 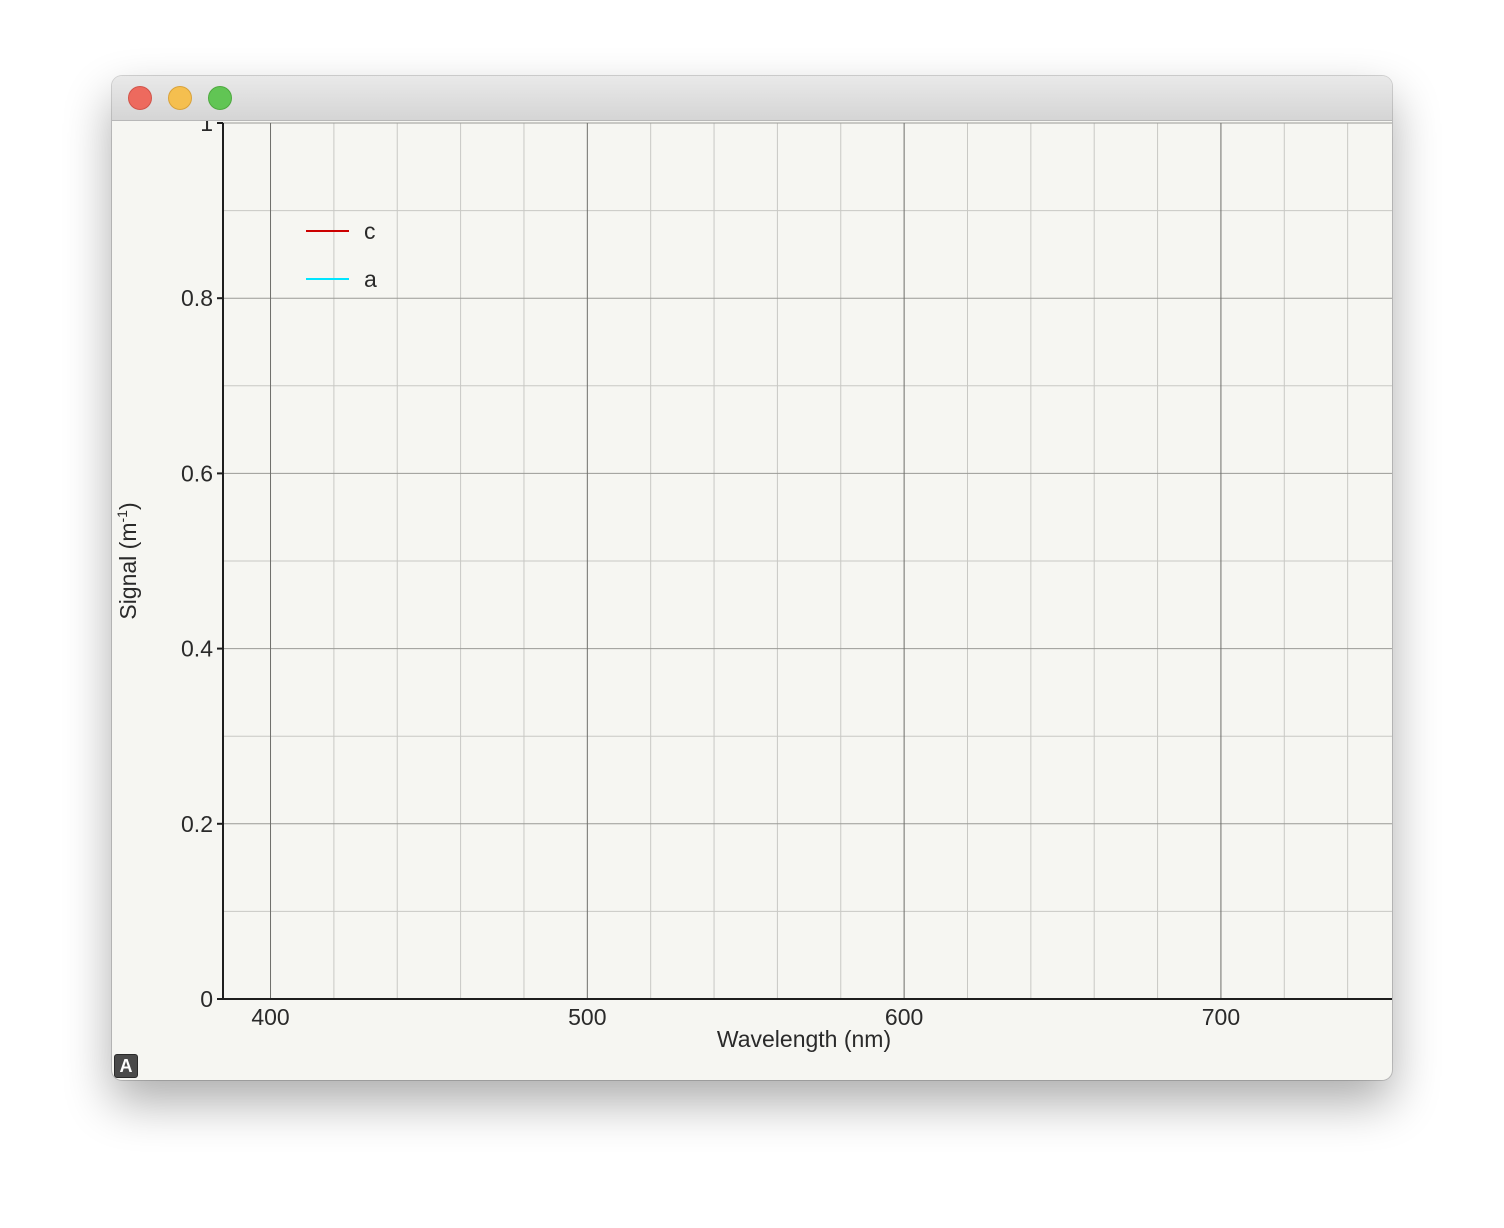 What do you see at coordinates (587, 1017) in the screenshot?
I see `x-tick-label: 500` at bounding box center [587, 1017].